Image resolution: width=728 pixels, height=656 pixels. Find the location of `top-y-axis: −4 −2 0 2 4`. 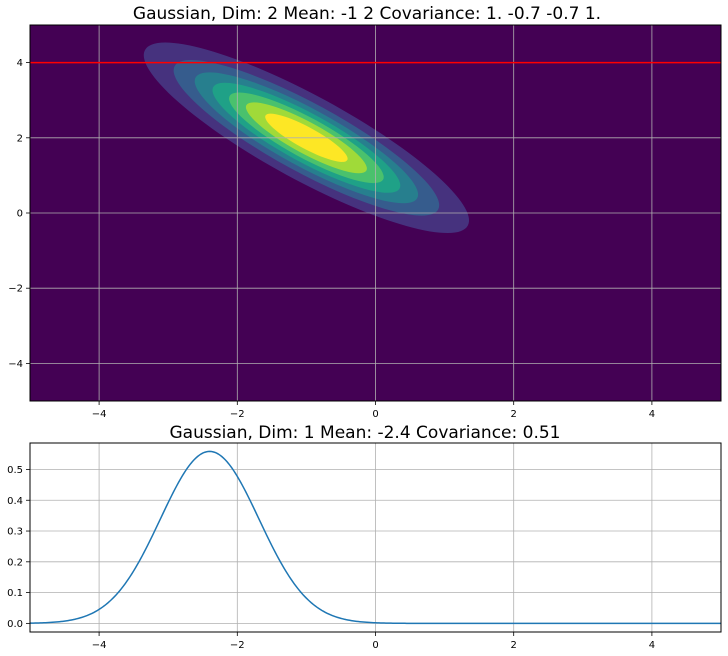

top-y-axis: −4 −2 0 2 4 is located at coordinates (19, 214).